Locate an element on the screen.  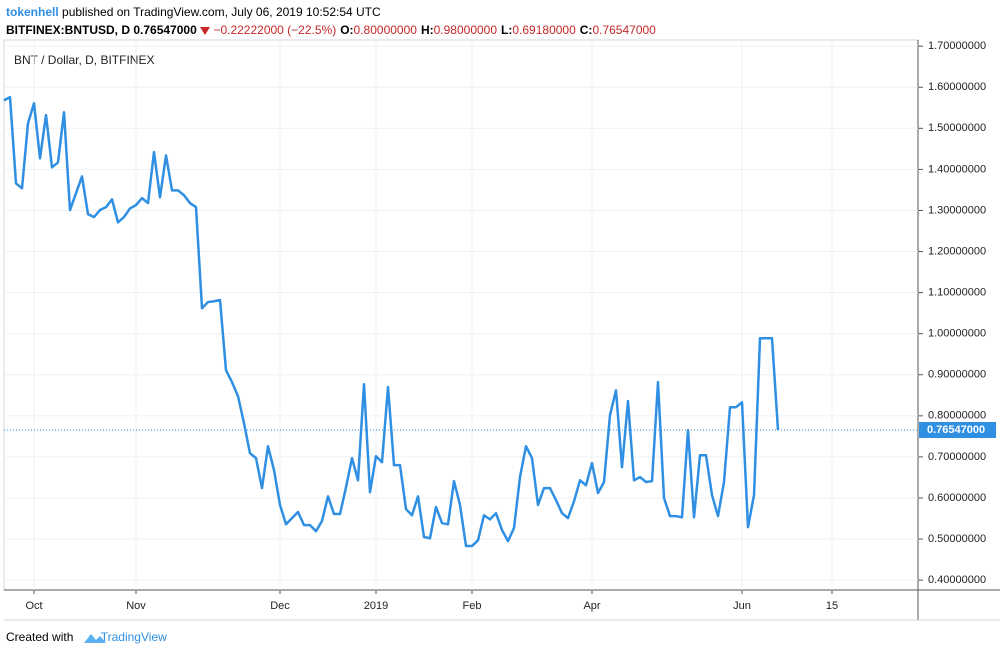
ohlc-value: 0.80000000 is located at coordinates (385, 30).